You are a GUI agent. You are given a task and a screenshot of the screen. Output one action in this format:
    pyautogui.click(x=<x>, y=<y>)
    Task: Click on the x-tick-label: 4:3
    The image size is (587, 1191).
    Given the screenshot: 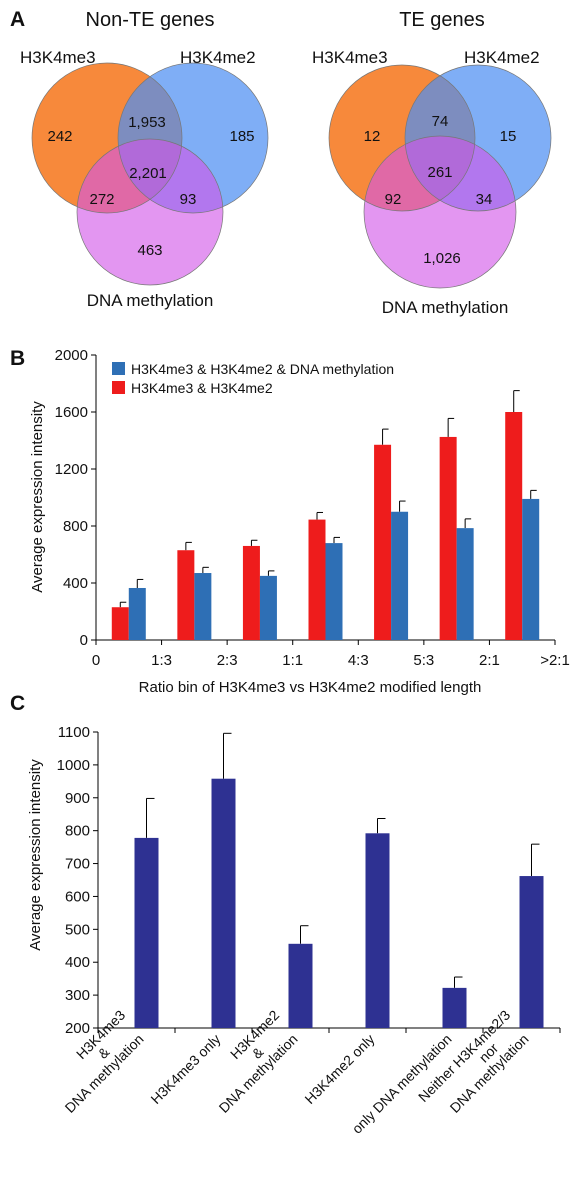 What is the action you would take?
    pyautogui.click(x=358, y=660)
    